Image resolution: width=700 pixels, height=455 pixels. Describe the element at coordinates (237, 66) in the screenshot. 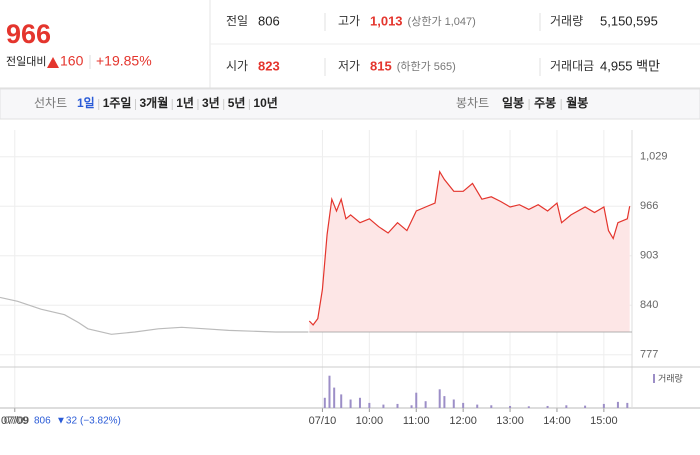

I see `stat-label: 시가` at that location.